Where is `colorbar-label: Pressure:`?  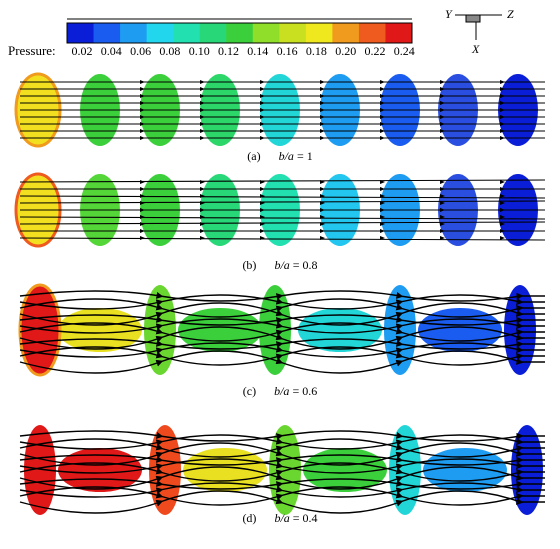 colorbar-label: Pressure: is located at coordinates (32, 50).